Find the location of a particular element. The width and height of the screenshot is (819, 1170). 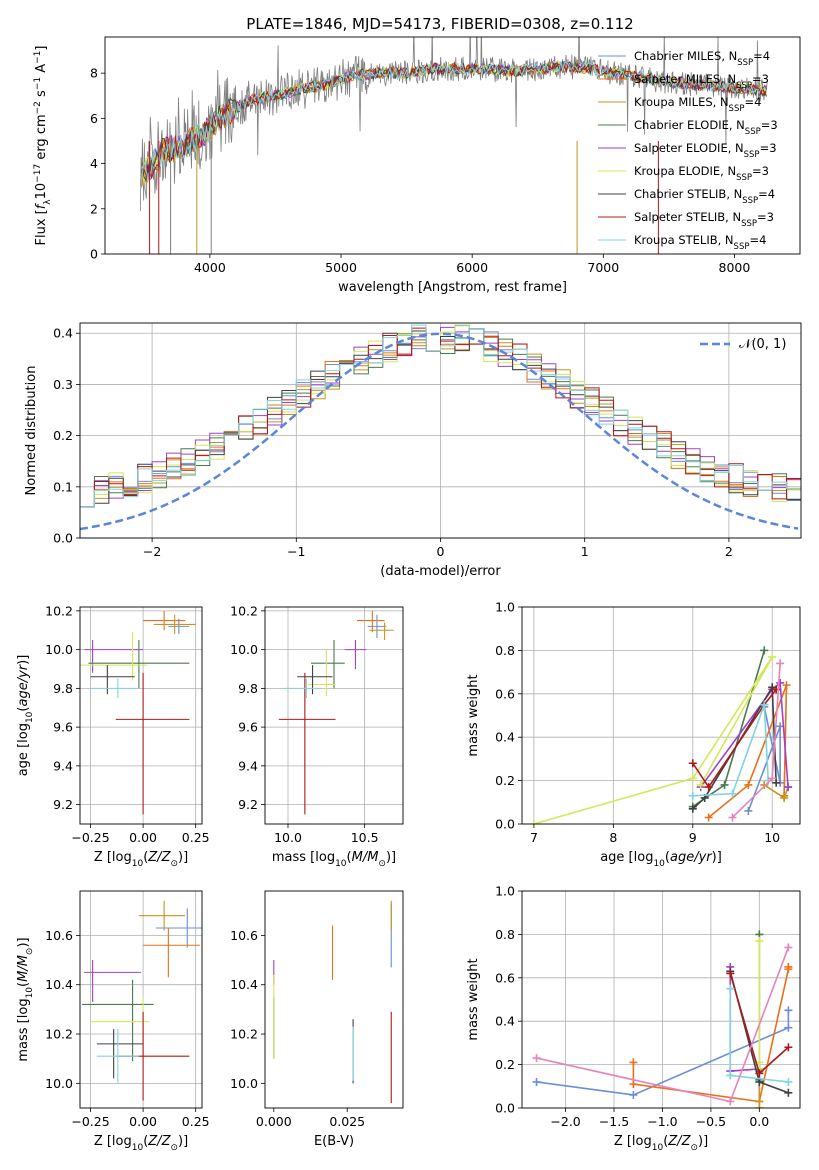

age_vs_Z-ytick-label-1: 9.4 is located at coordinates (63, 765).